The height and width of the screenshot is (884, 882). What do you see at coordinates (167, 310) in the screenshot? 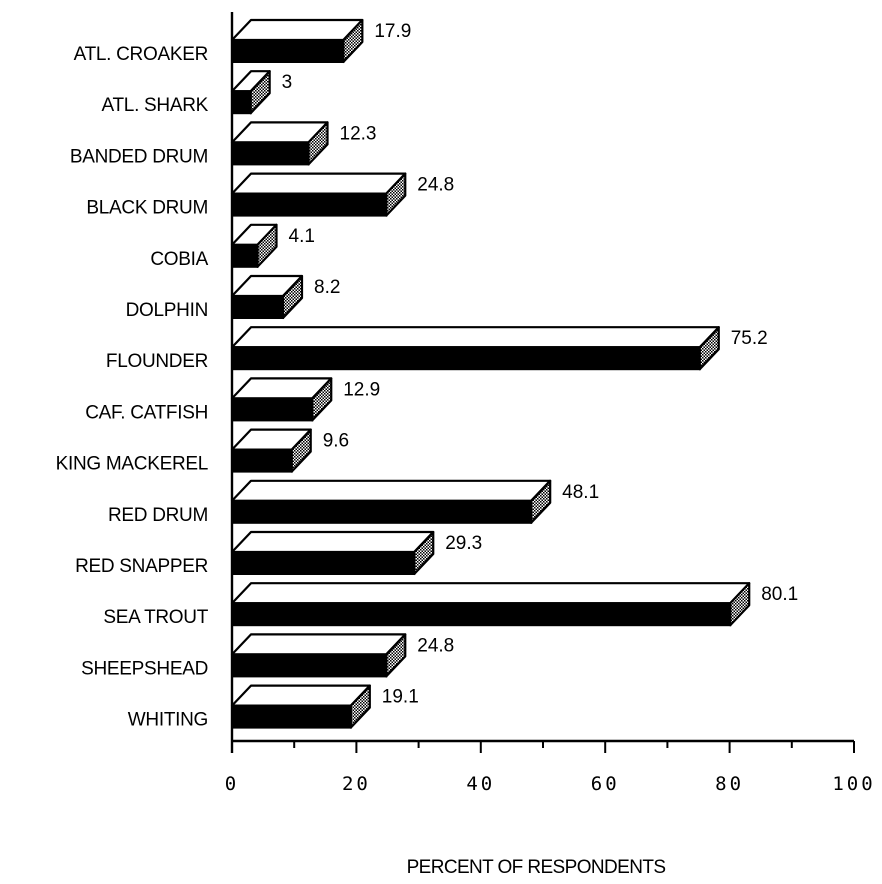
I see `category-label: DOLPHIN` at bounding box center [167, 310].